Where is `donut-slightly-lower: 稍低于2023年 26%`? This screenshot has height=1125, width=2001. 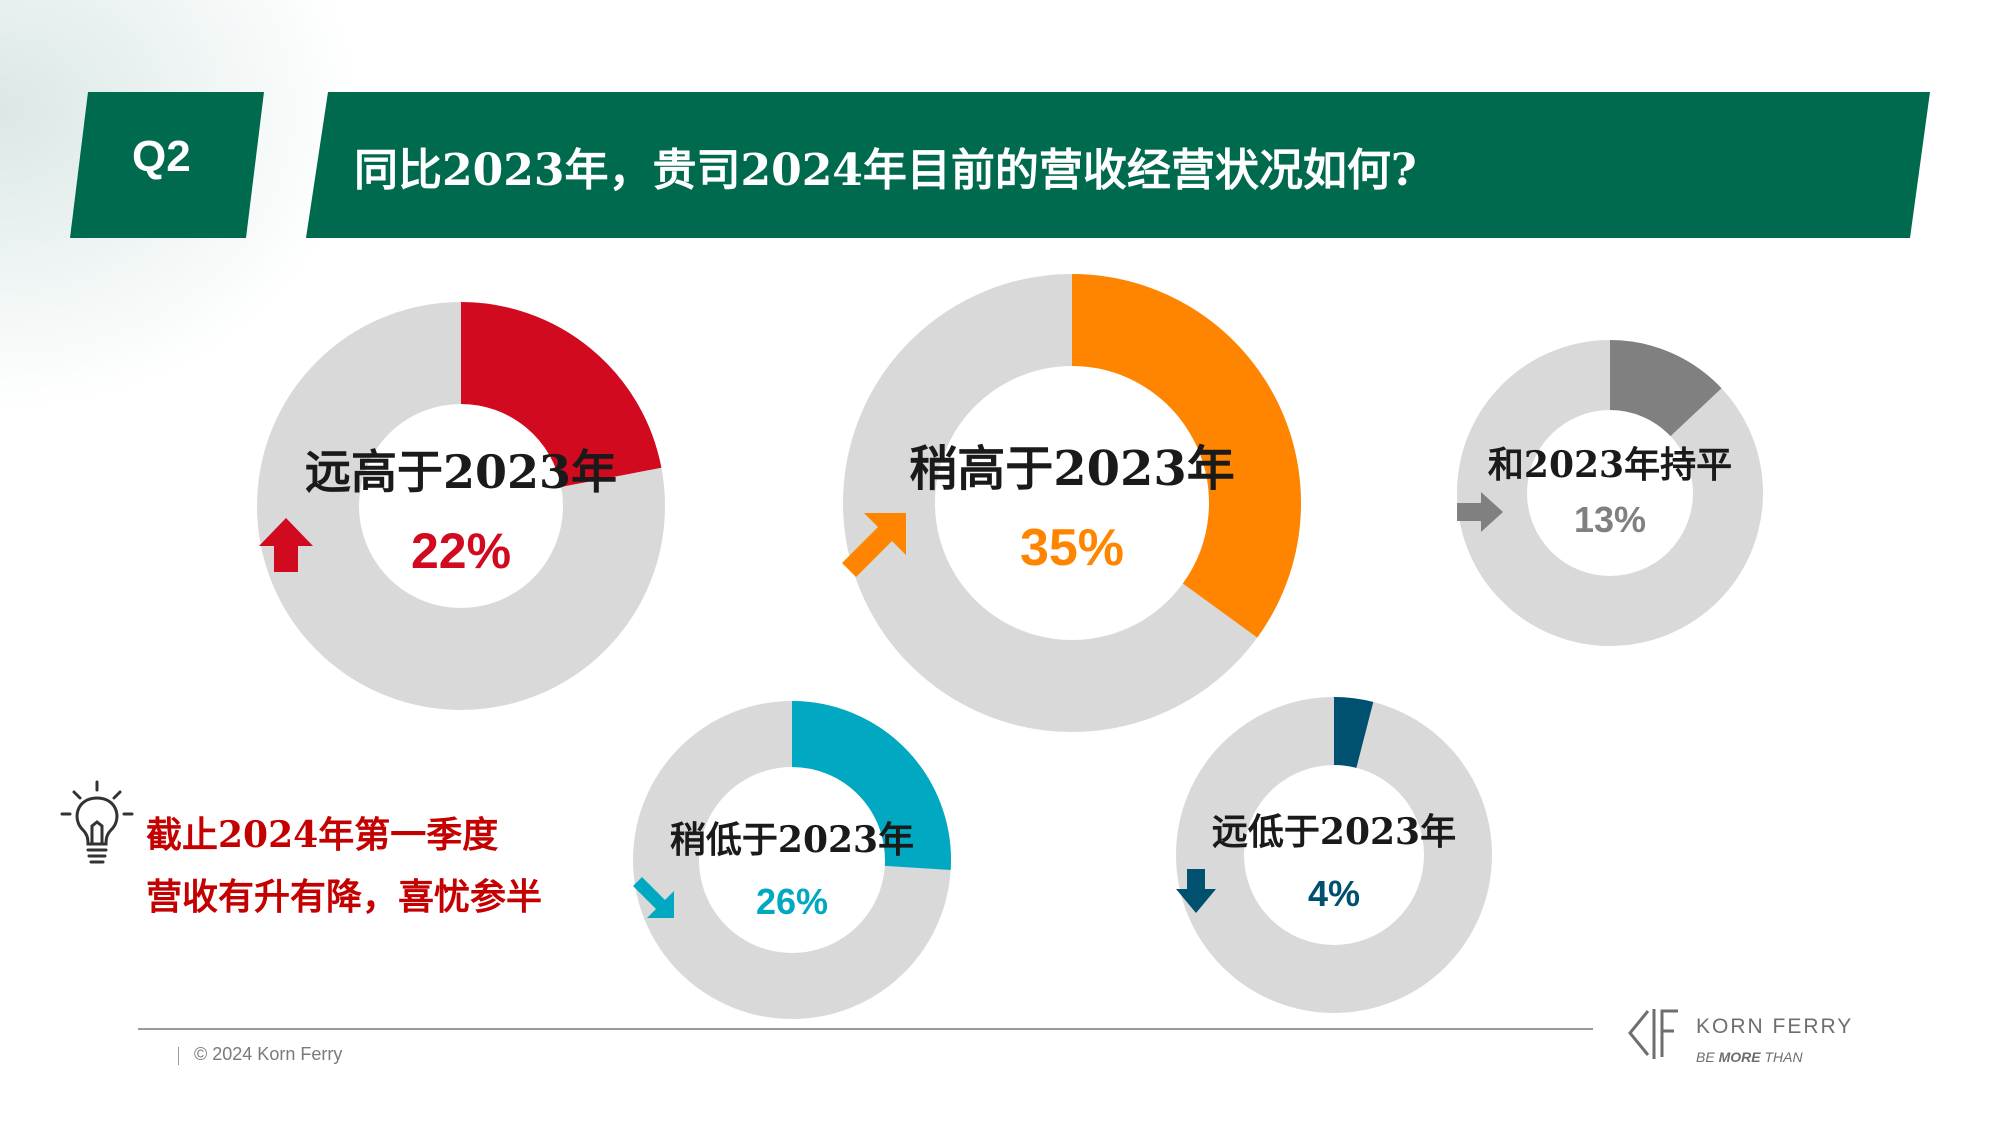 donut-slightly-lower: 稍低于2023年 26% is located at coordinates (792, 860).